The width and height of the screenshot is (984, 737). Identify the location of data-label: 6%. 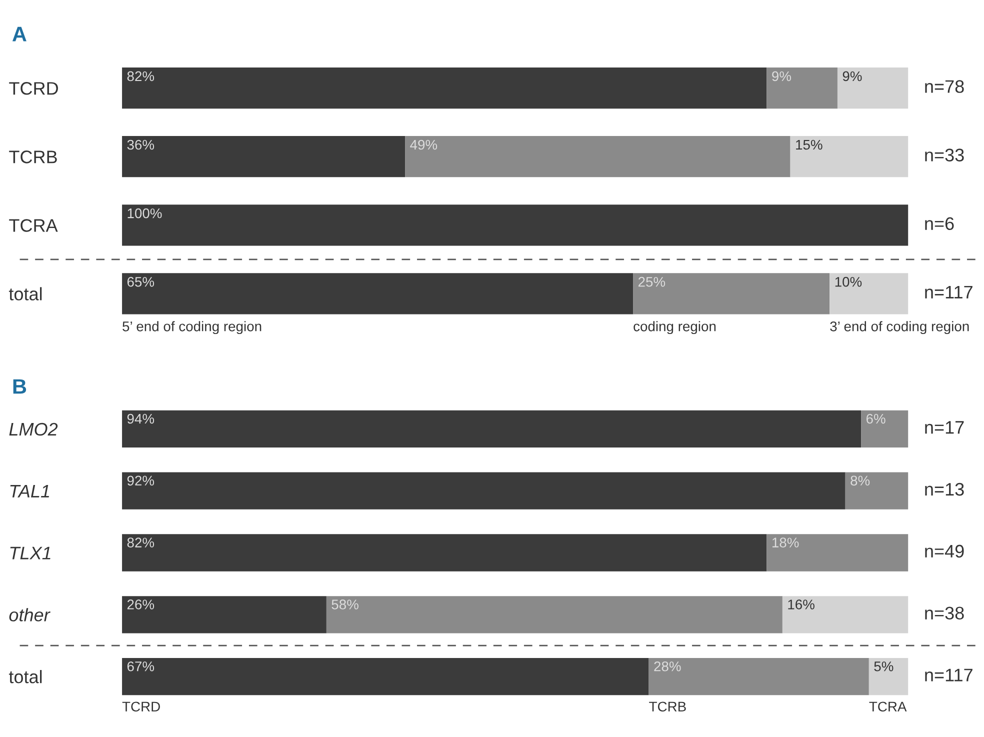
(876, 419).